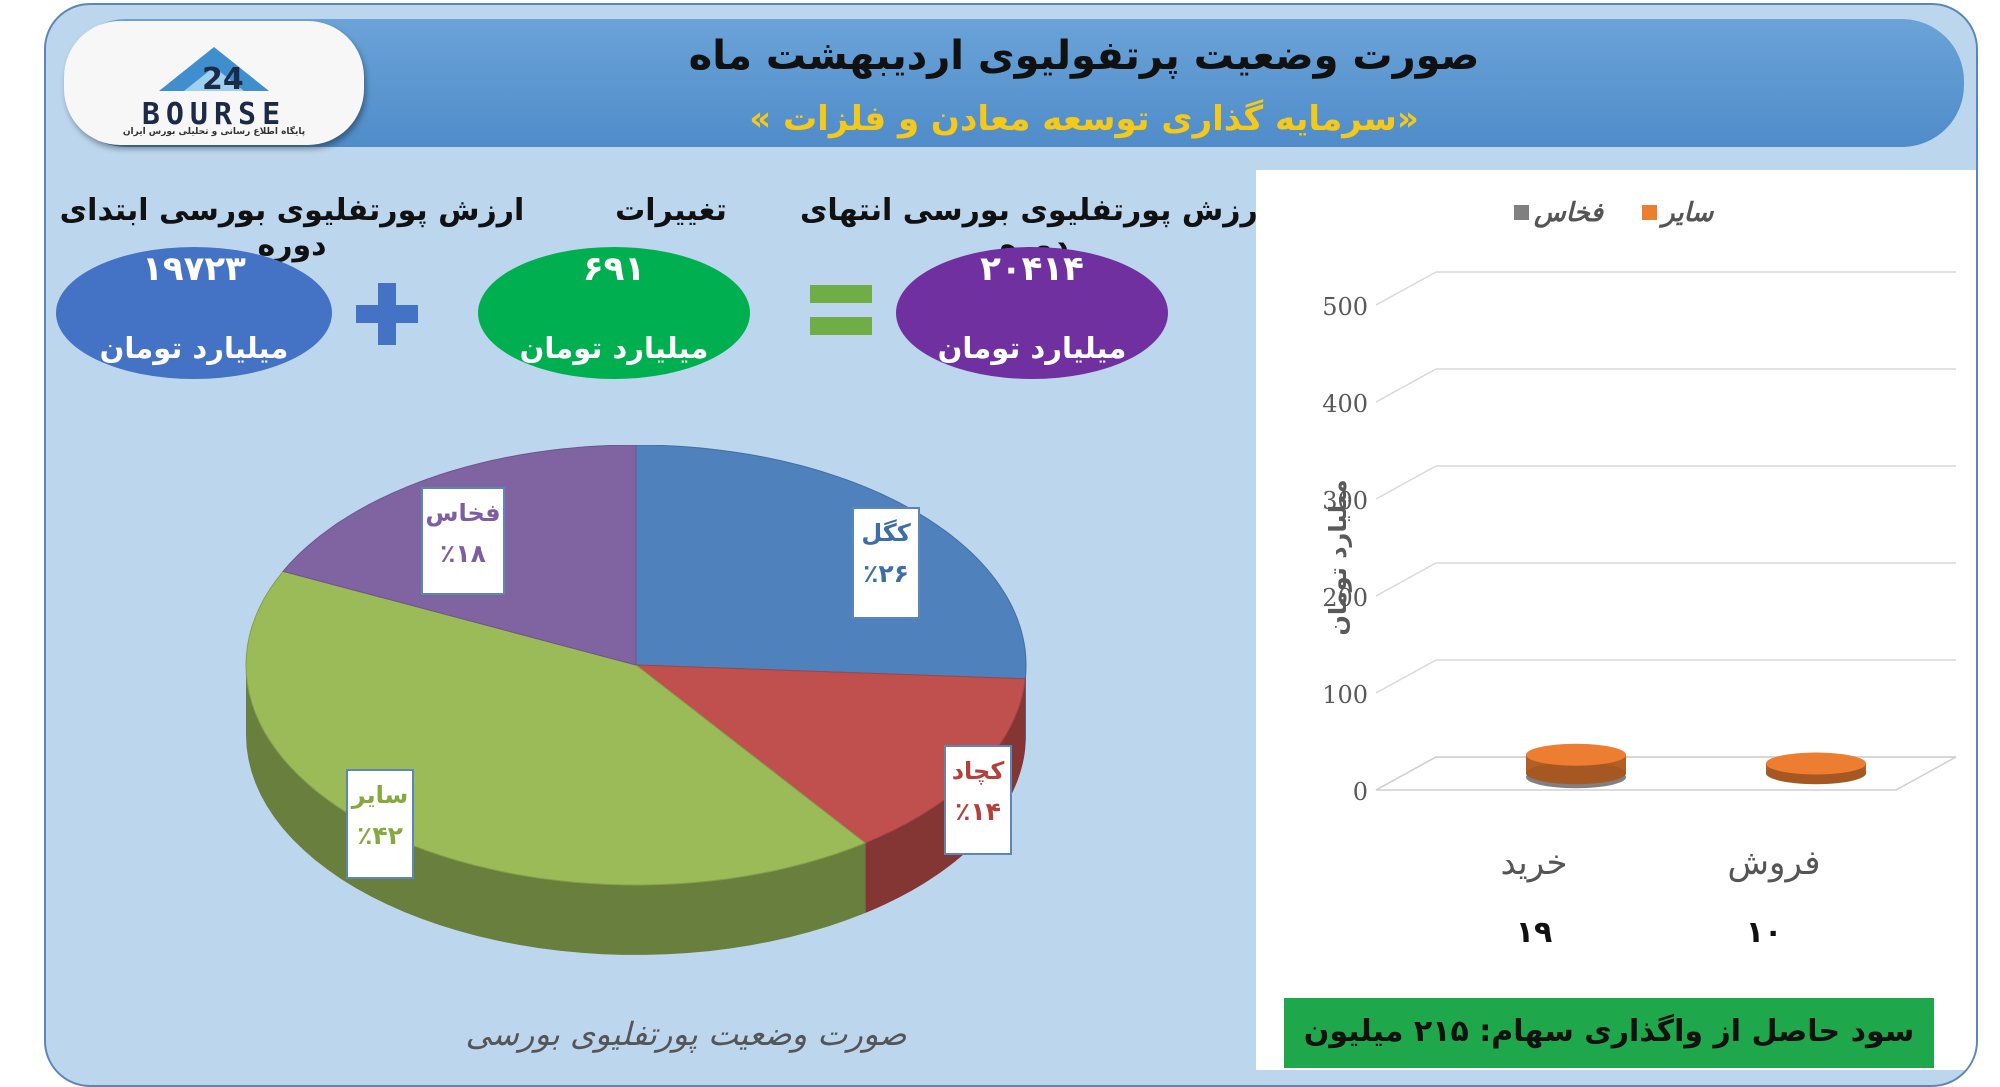 The width and height of the screenshot is (2000, 1087). Describe the element at coordinates (1345, 404) in the screenshot. I see `ytick-label-4: 400` at that location.